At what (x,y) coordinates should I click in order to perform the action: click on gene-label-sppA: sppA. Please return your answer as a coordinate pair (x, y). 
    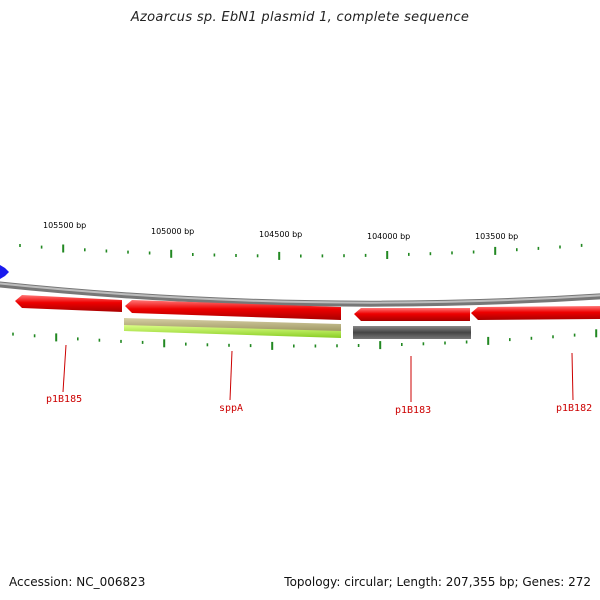
    Looking at the image, I should click on (231, 408).